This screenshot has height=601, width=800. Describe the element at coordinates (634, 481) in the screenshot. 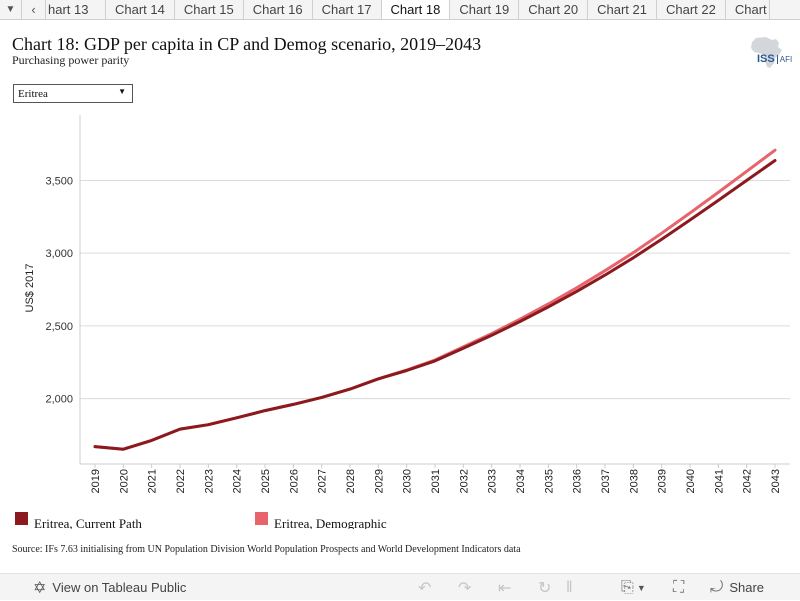

I see `x-tick-label: 2038` at that location.